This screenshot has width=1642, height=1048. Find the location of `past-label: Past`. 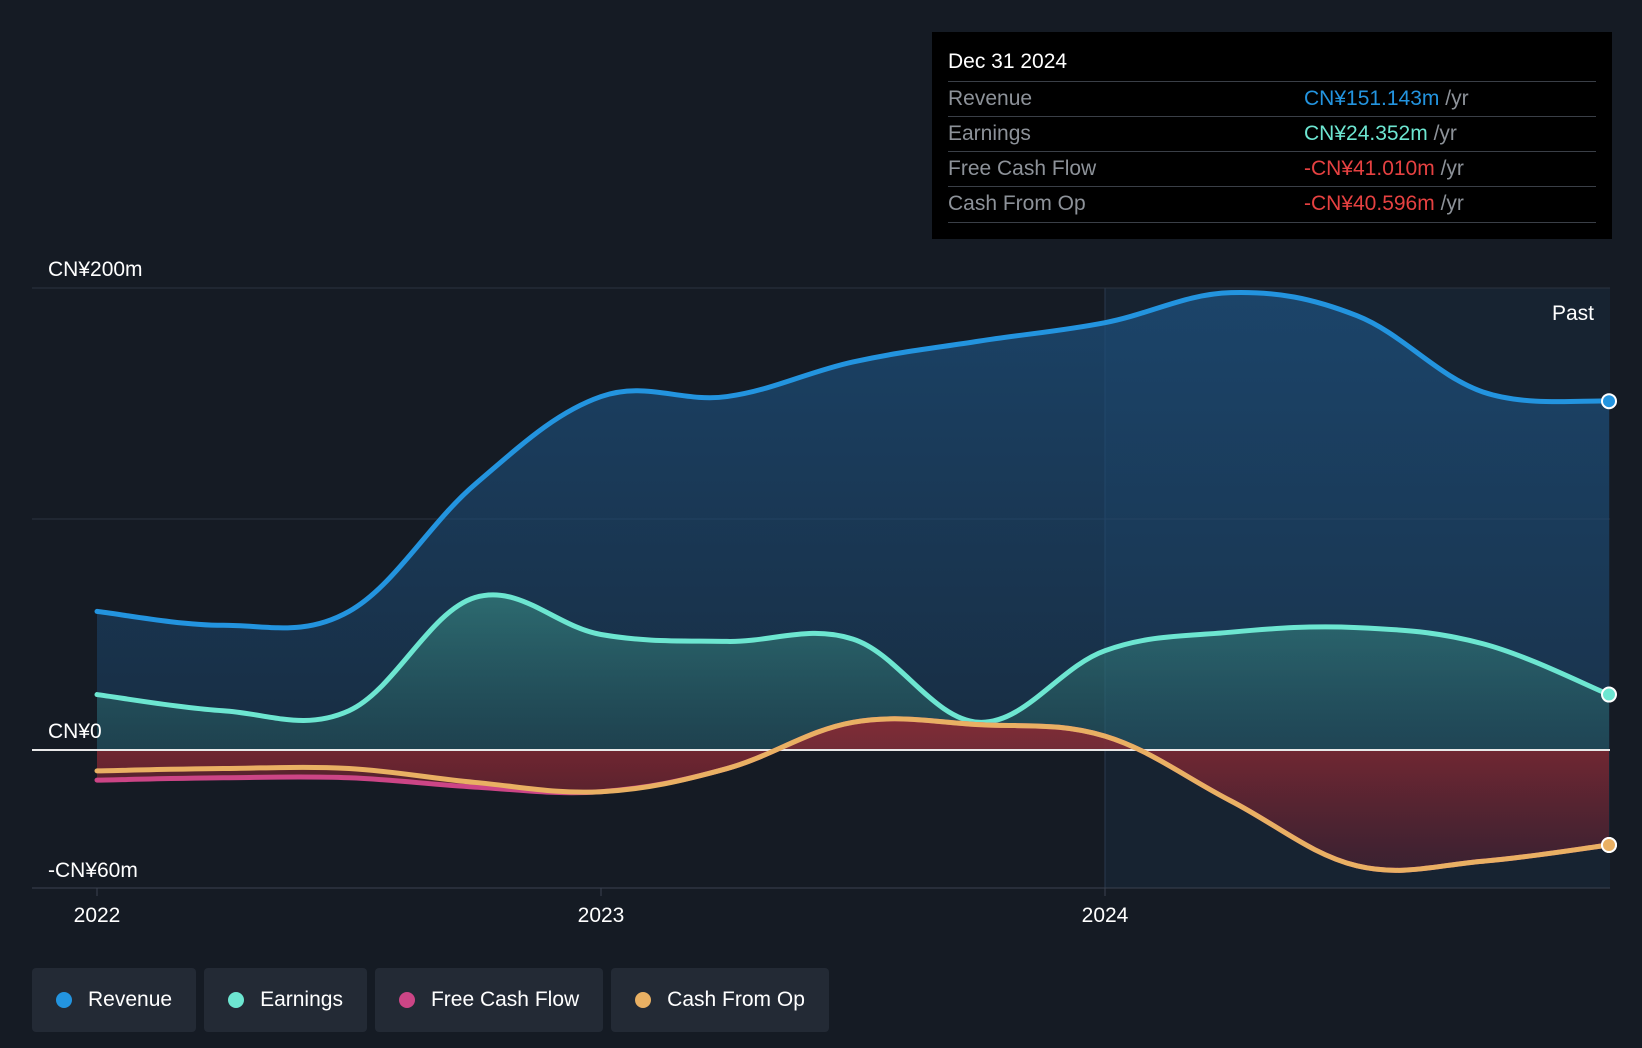

past-label: Past is located at coordinates (1573, 313).